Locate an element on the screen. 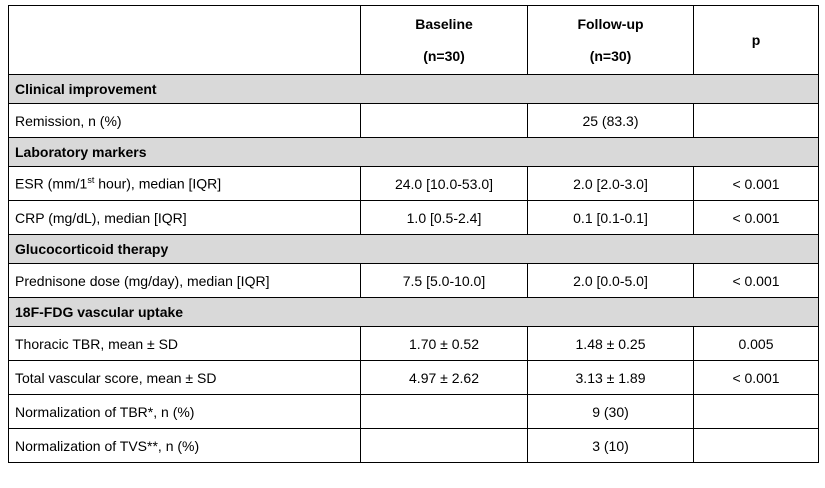  header-row: Baseline (n=30) Follow-up (n=30) p is located at coordinates (413, 40).